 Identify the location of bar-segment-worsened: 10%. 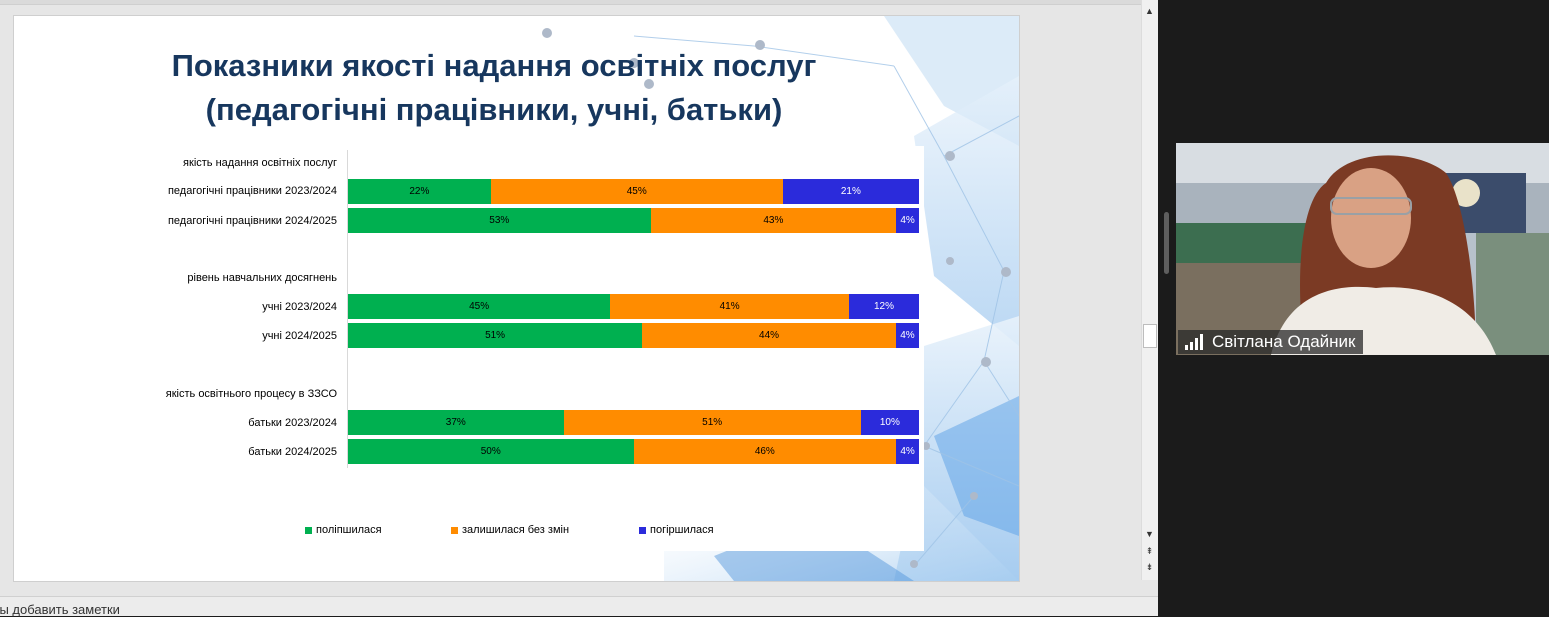
(889, 422).